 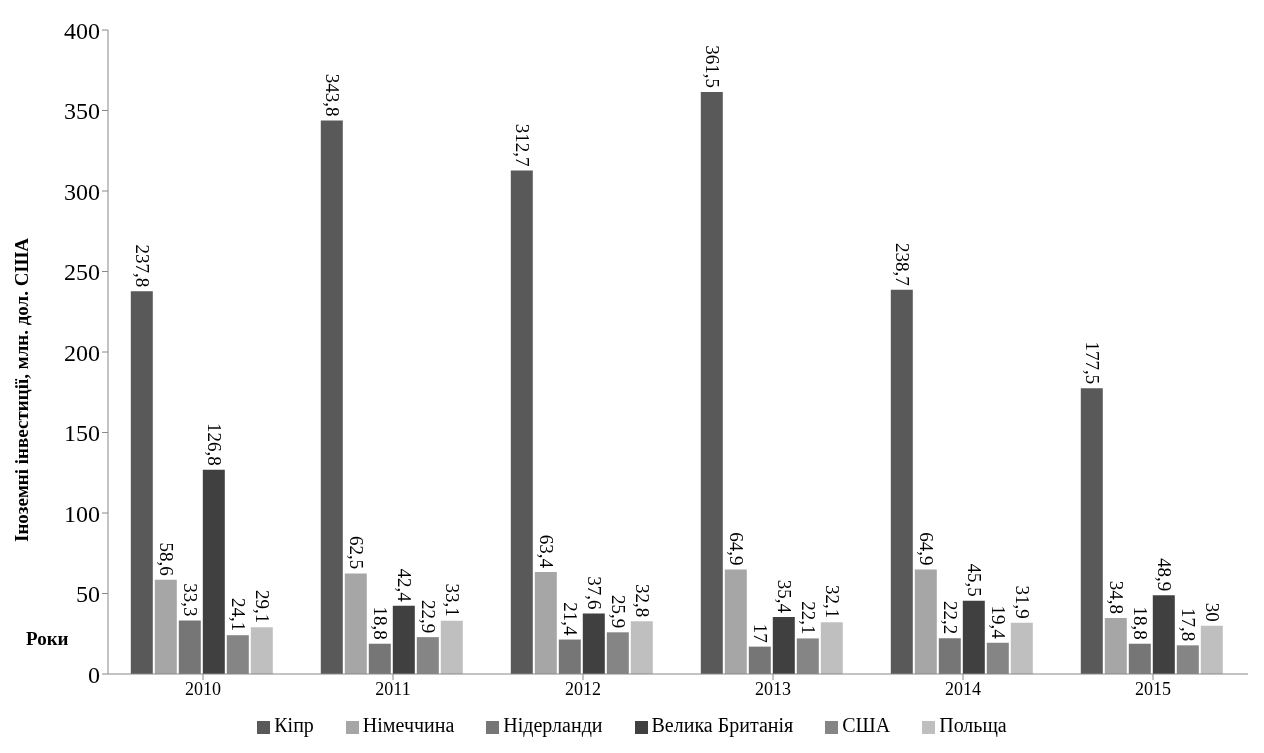 What do you see at coordinates (82, 191) in the screenshot?
I see `y-tick-label: 300` at bounding box center [82, 191].